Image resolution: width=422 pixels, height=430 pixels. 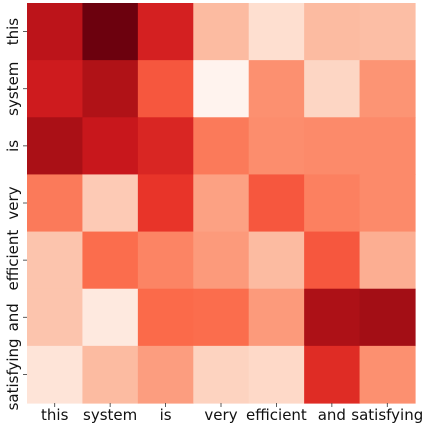 What do you see at coordinates (55, 415) in the screenshot?
I see `x-tick-label: this` at bounding box center [55, 415].